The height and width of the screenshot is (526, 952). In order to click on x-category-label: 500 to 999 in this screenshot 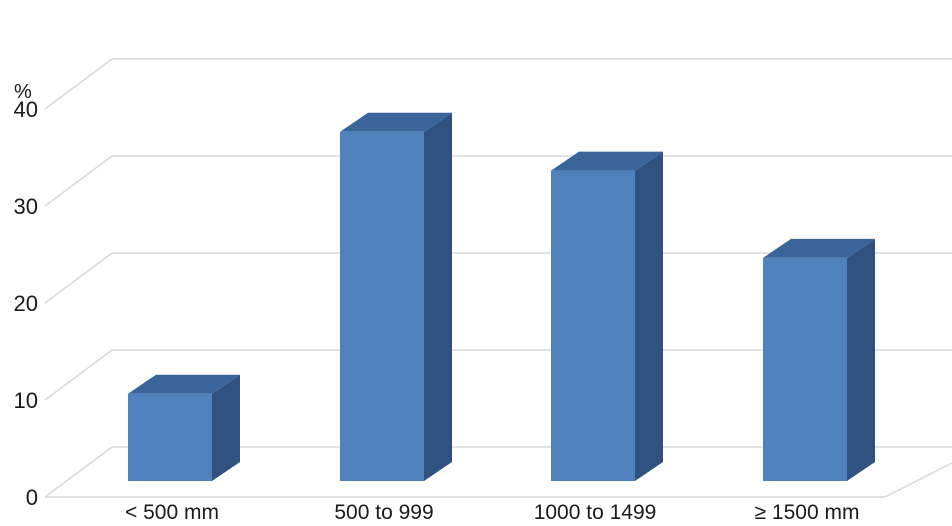, I will do `click(383, 512)`.